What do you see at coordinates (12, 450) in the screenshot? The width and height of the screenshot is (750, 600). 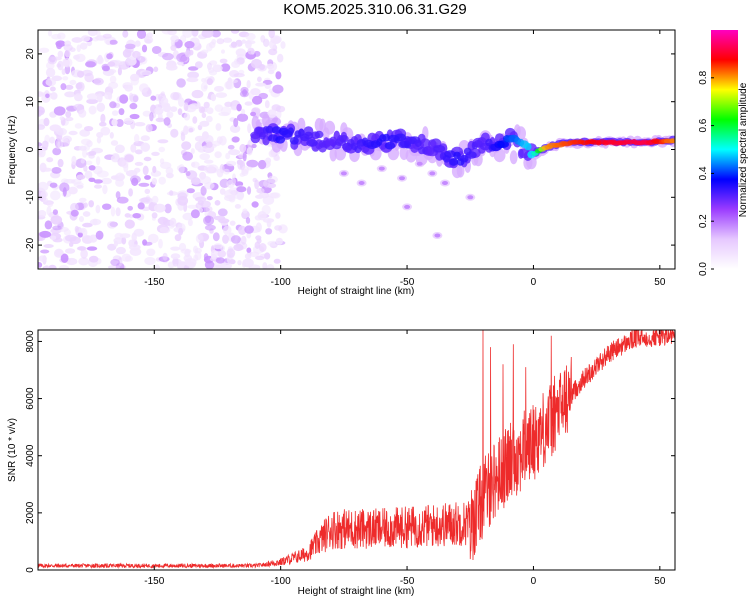 I see `snr-y-axis-label: SNR (10 * v/v)` at bounding box center [12, 450].